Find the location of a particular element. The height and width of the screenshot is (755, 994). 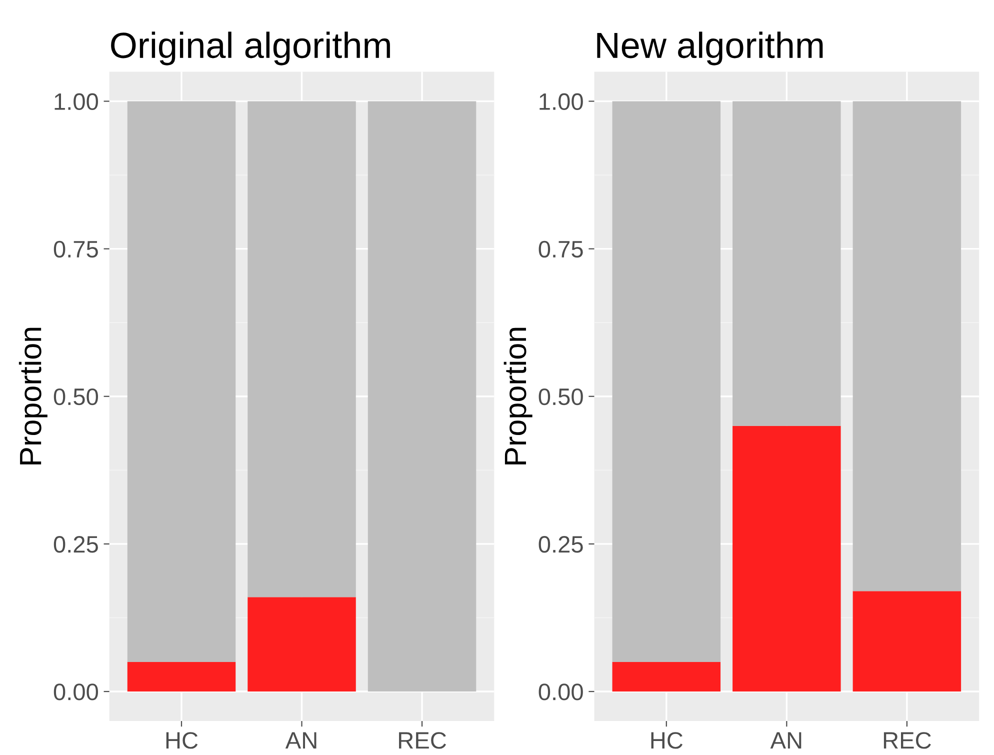

chart-title: Original algorithm is located at coordinates (250, 49).